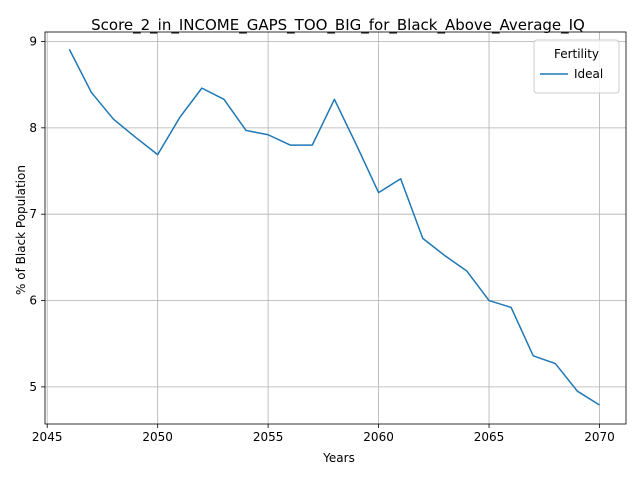 Image resolution: width=640 pixels, height=480 pixels. Describe the element at coordinates (33, 387) in the screenshot. I see `y-tick-label: 5` at that location.